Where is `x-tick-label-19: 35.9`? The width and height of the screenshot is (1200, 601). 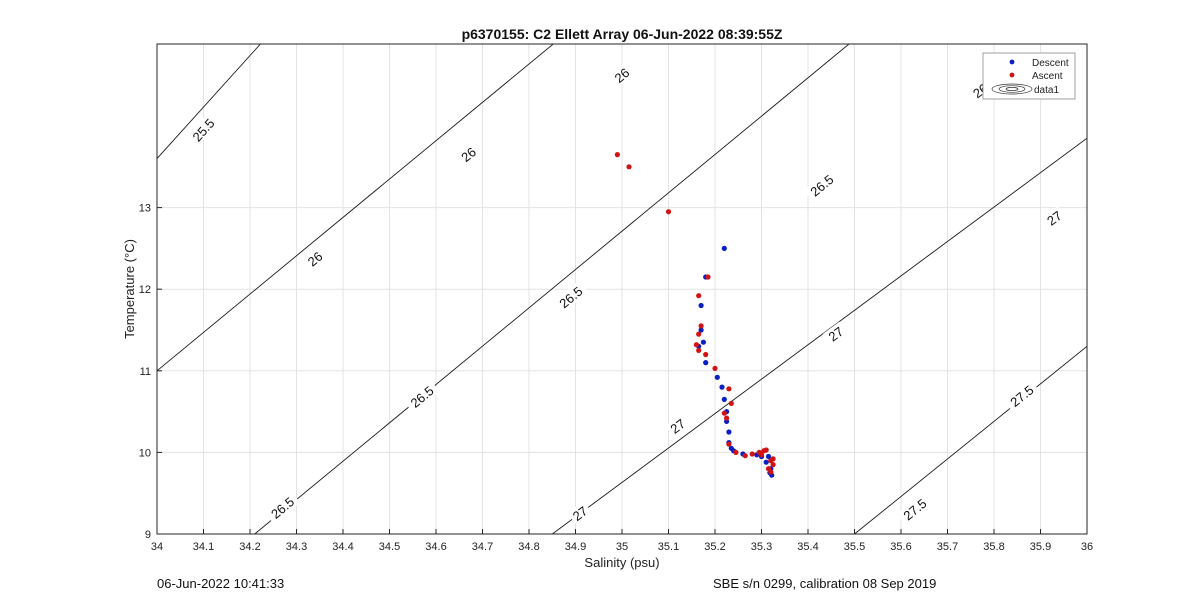
x-tick-label-19: 35.9 is located at coordinates (1040, 547).